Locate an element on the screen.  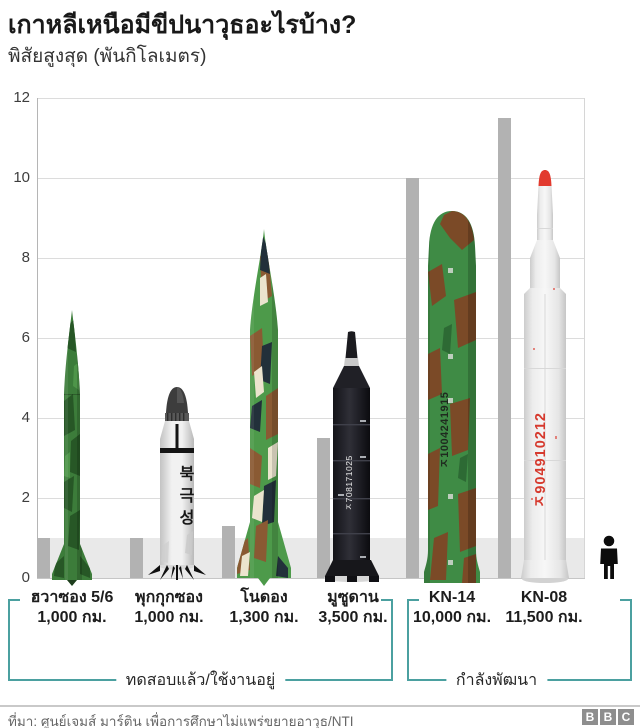
missile-range-label: 1,300 กม. is located at coordinates (264, 617).